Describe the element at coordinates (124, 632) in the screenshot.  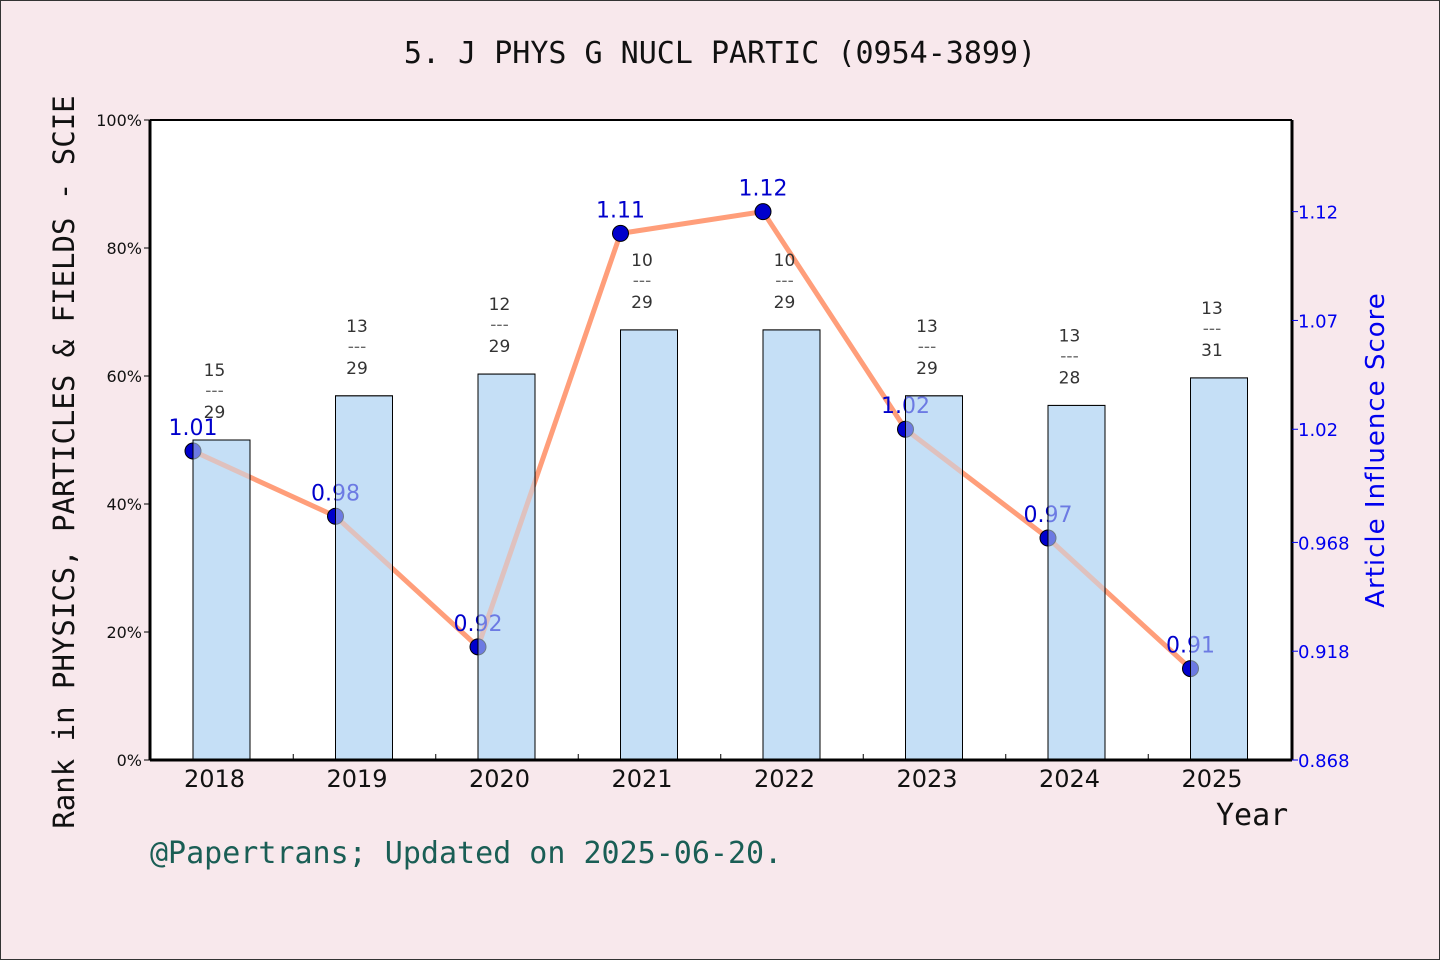
I see `left-tick-label: 20%` at that location.